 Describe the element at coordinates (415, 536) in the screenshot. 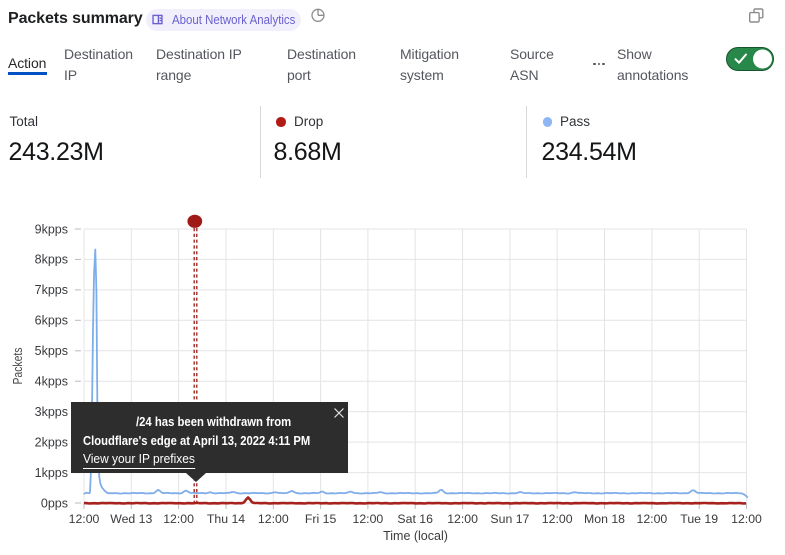

I see `svg-text: Time (local)` at that location.